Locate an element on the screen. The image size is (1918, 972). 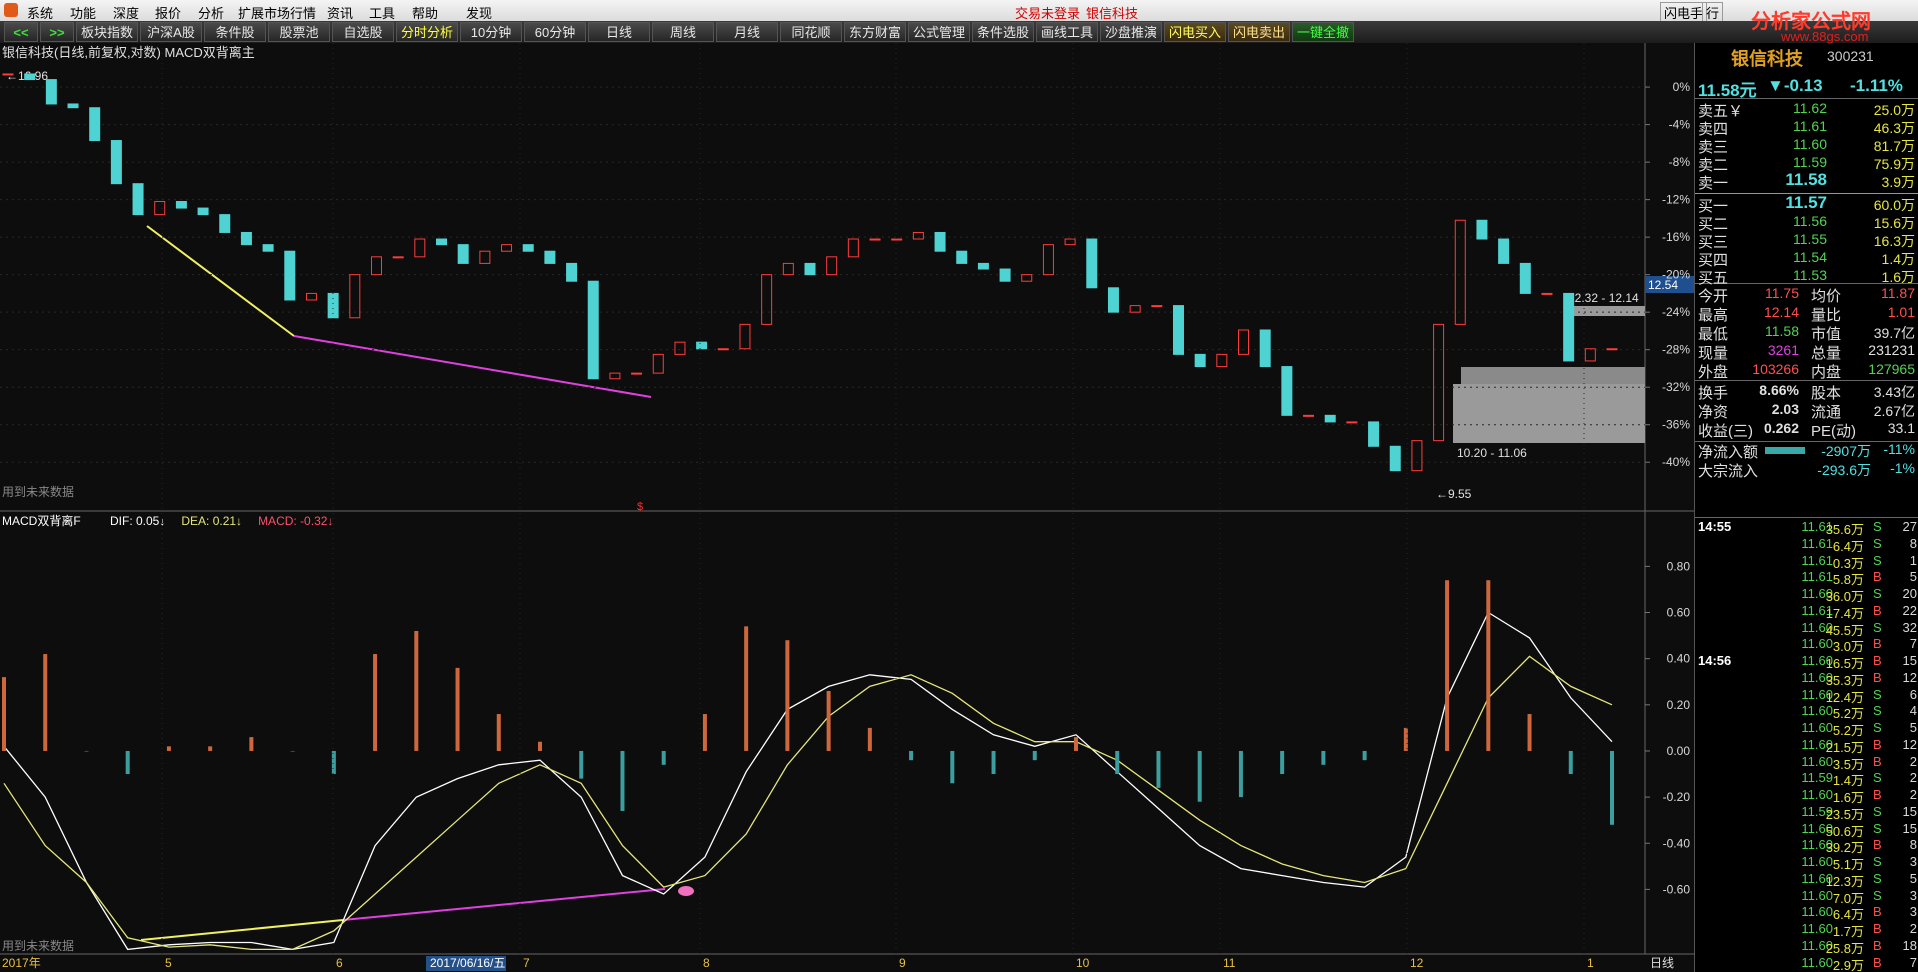
toolbar-button: >> is located at coordinates (57, 32).